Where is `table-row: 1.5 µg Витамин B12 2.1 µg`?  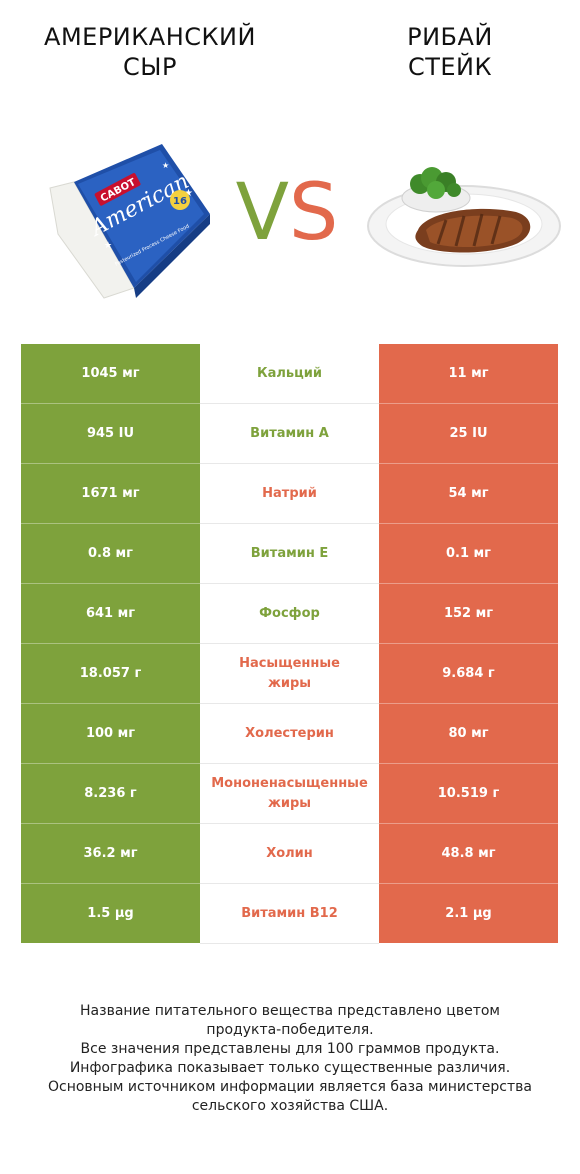 table-row: 1.5 µg Витамин B12 2.1 µg is located at coordinates (289, 914).